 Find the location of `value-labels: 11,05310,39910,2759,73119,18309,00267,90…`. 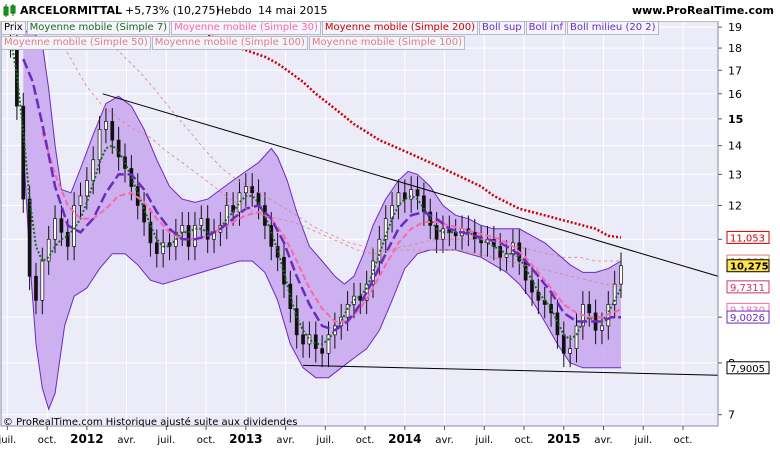

value-labels: 11,05310,39910,2759,73119,18309,00267,90… is located at coordinates (748, 302).